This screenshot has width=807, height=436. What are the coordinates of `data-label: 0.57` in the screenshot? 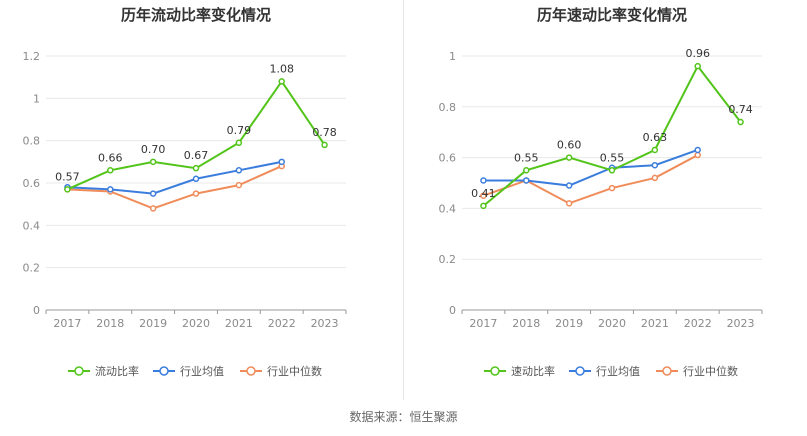 It's located at (67, 176).